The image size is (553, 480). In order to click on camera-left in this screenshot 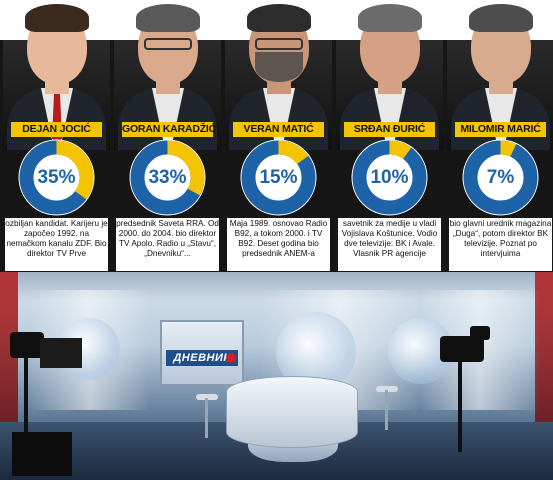, I will do `click(27, 345)`.